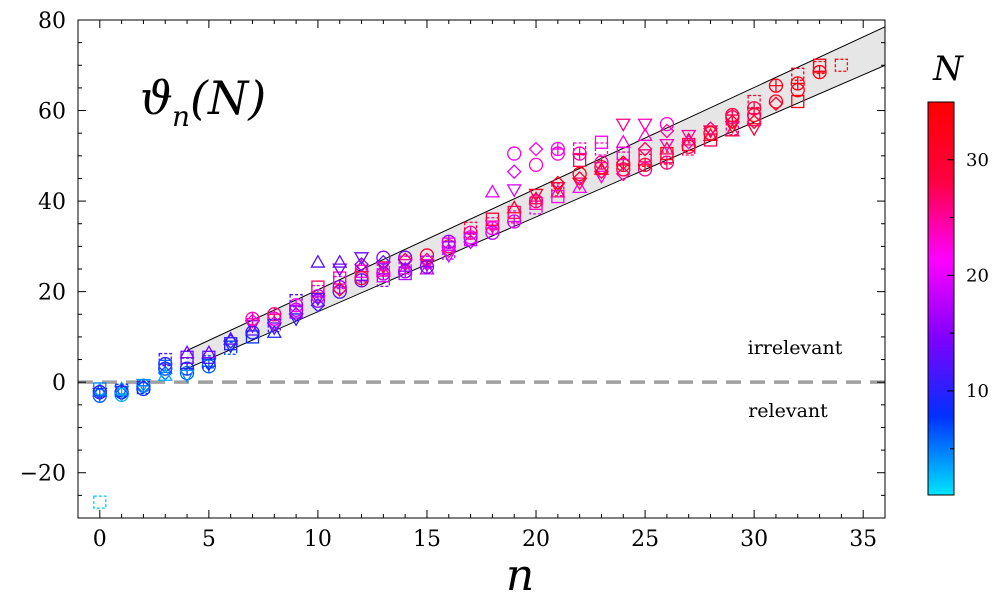 This screenshot has height=597, width=1000. Describe the element at coordinates (427, 539) in the screenshot. I see `x-tick-label: 15` at that location.